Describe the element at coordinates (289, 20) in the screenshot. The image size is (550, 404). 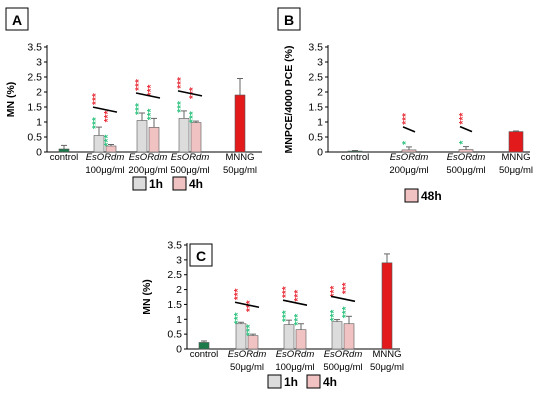
I see `panel-label: B` at that location.